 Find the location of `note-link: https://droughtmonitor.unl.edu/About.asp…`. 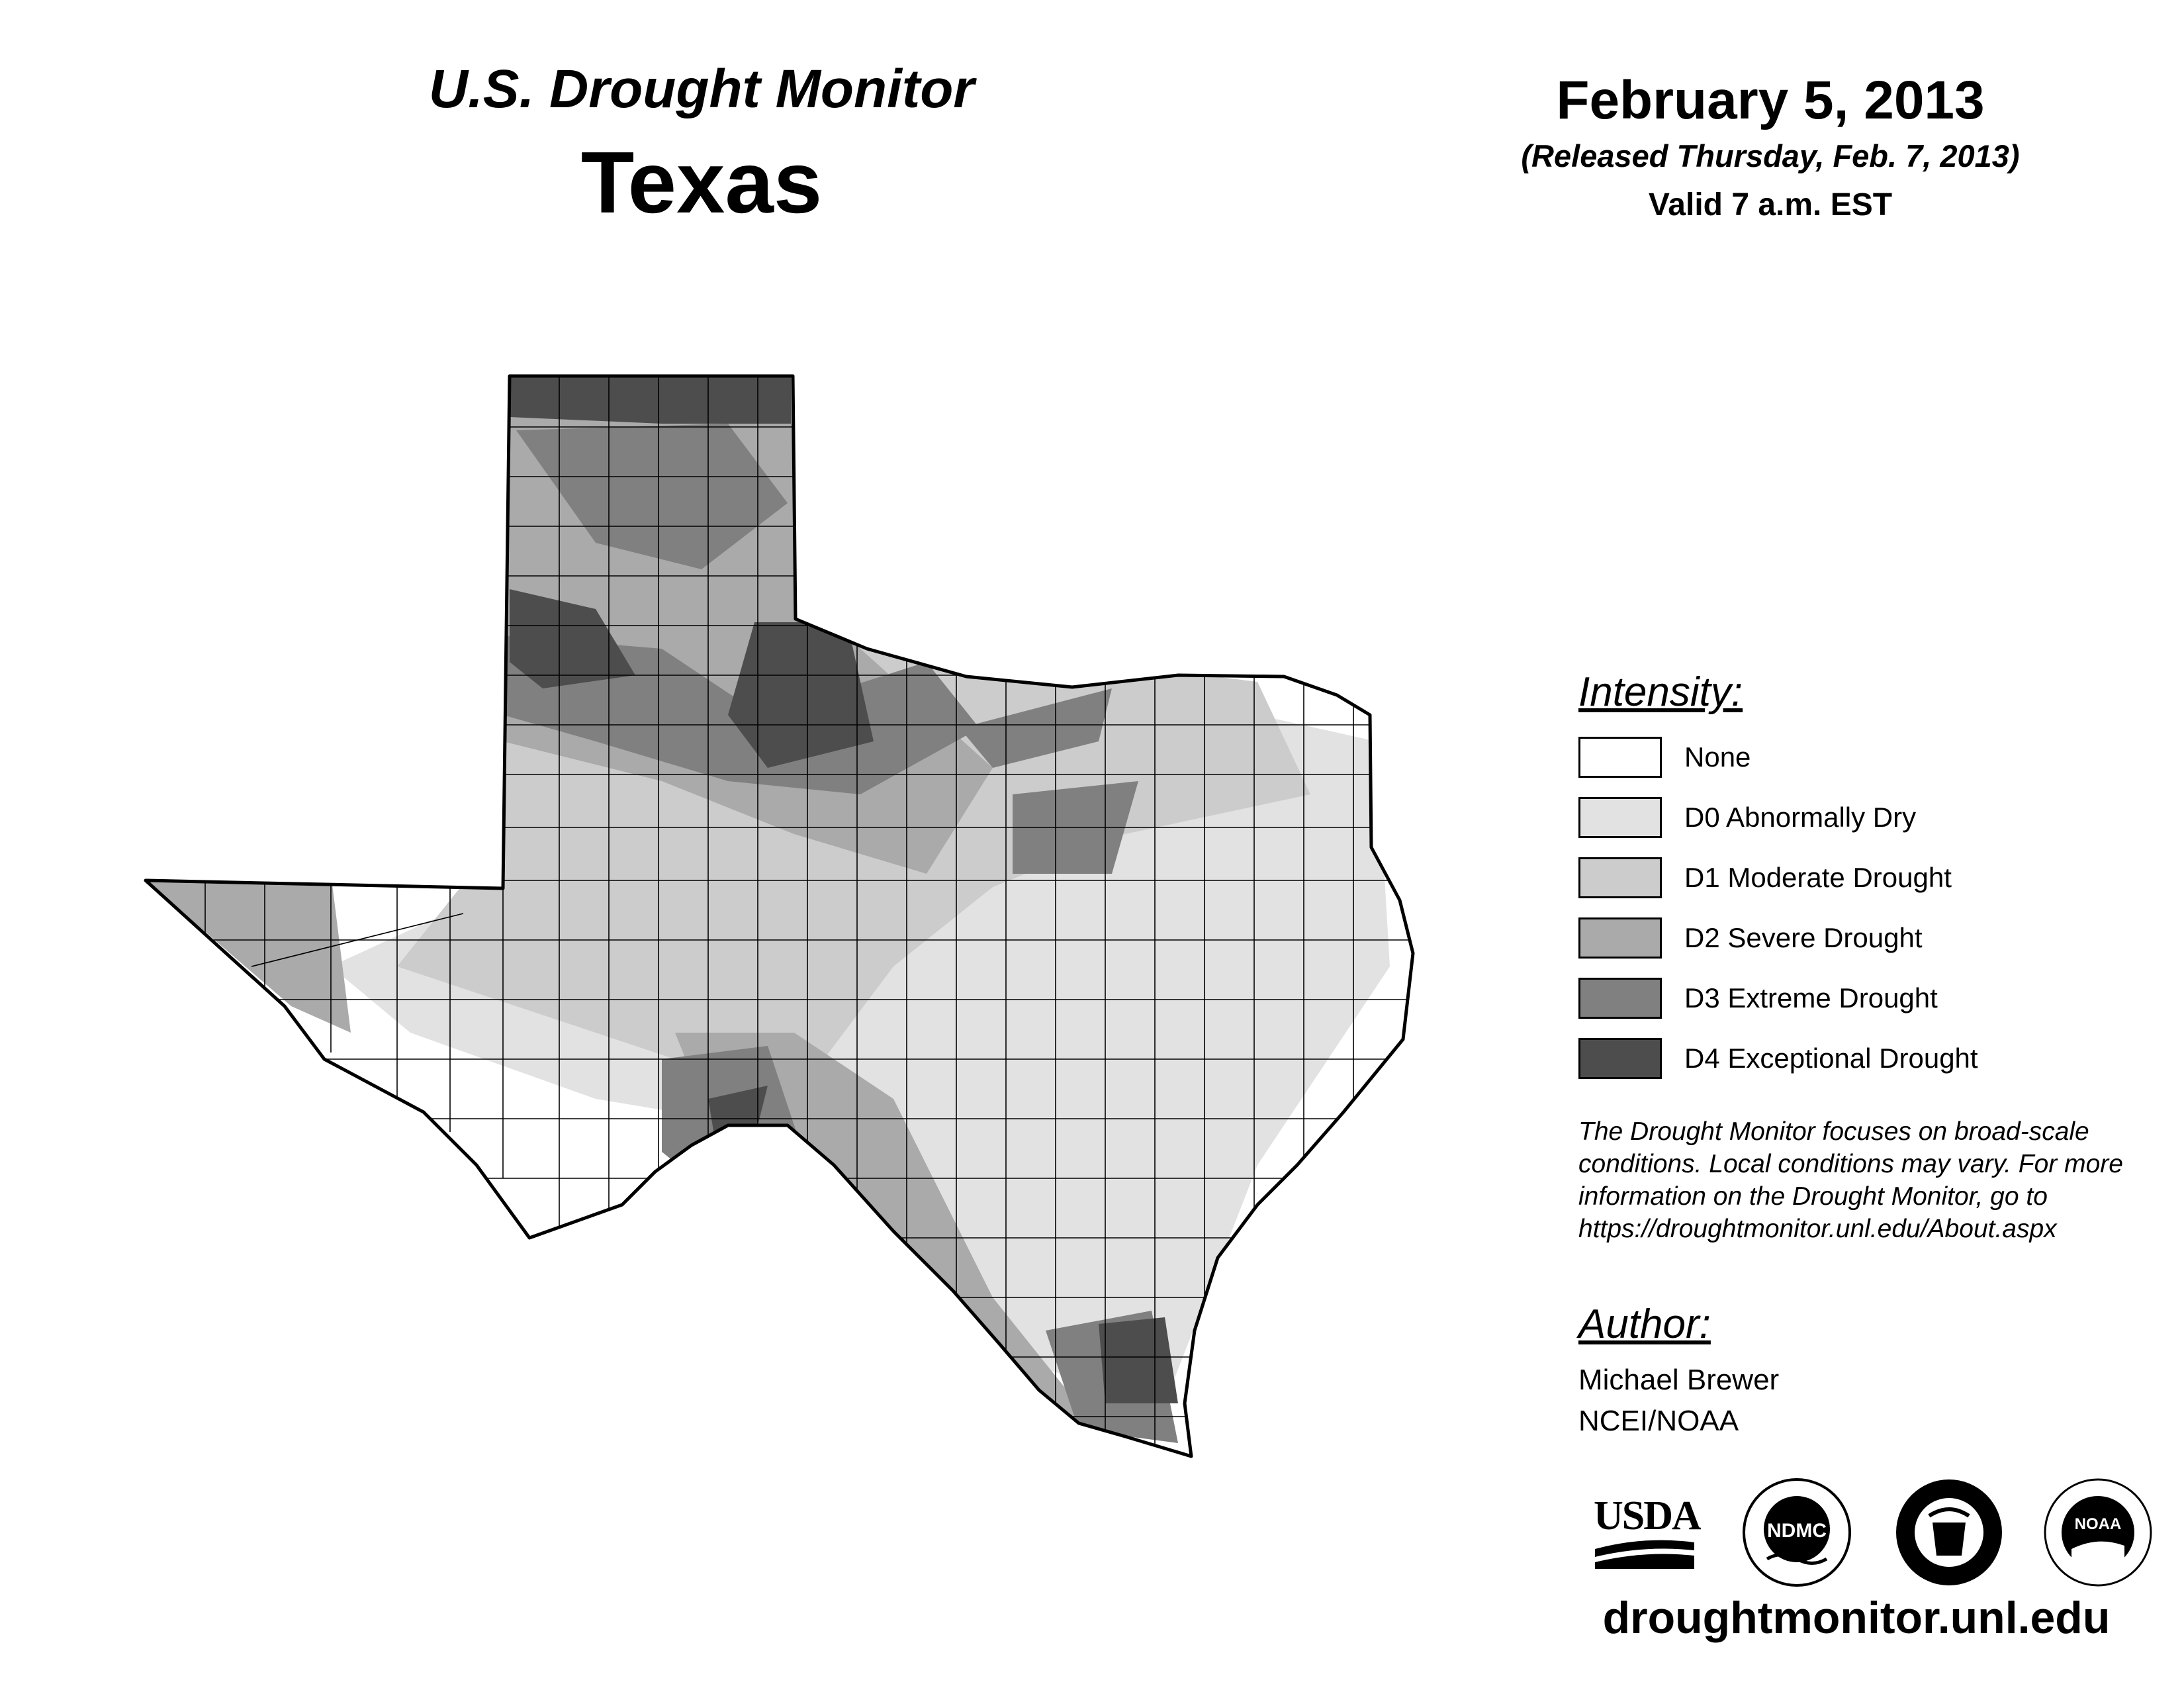

note-link: https://droughtmonitor.unl.edu/About.asp… is located at coordinates (1817, 1229).